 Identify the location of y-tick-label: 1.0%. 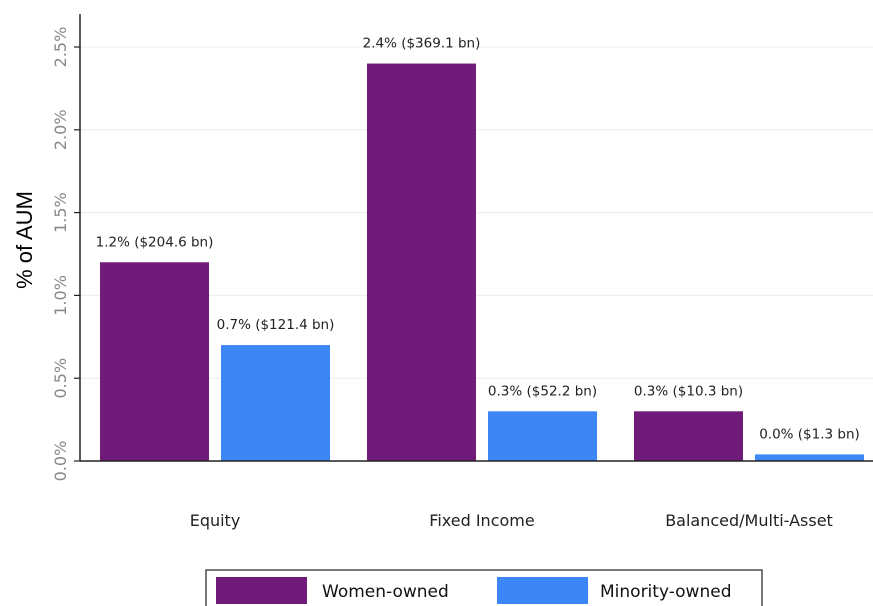
(60, 295).